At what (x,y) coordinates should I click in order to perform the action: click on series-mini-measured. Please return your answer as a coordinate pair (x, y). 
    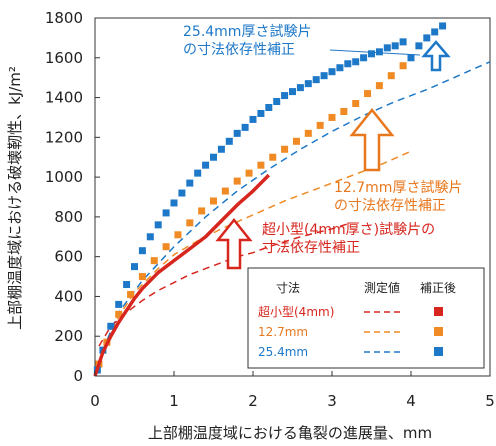
    Looking at the image, I should click on (223, 285).